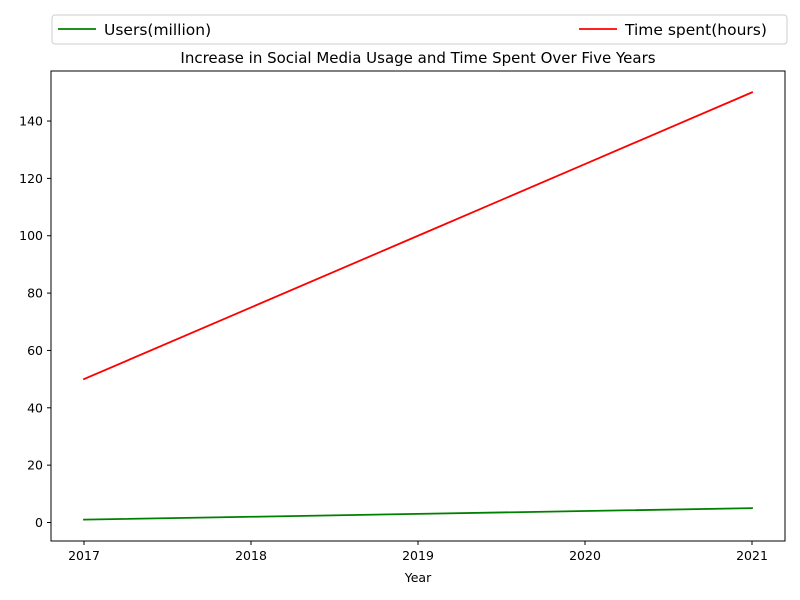  What do you see at coordinates (39, 522) in the screenshot?
I see `y-tick-label: 0` at bounding box center [39, 522].